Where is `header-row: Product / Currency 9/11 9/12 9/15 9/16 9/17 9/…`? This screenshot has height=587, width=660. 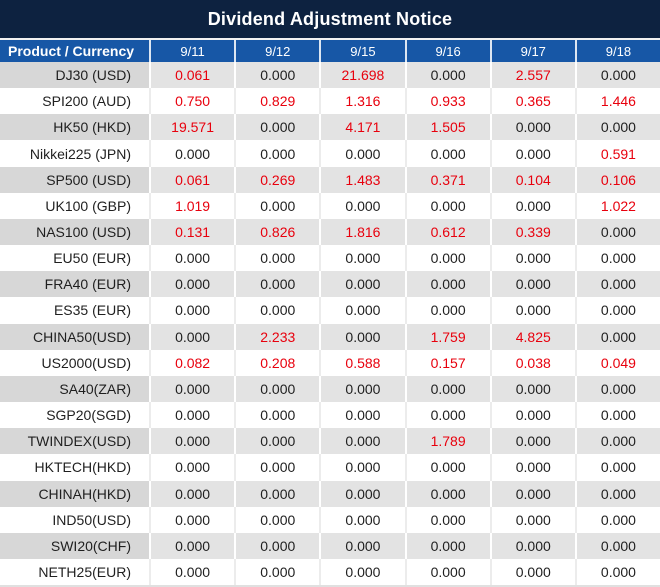 header-row: Product / Currency 9/11 9/12 9/15 9/16 9/17 9/… is located at coordinates (330, 51).